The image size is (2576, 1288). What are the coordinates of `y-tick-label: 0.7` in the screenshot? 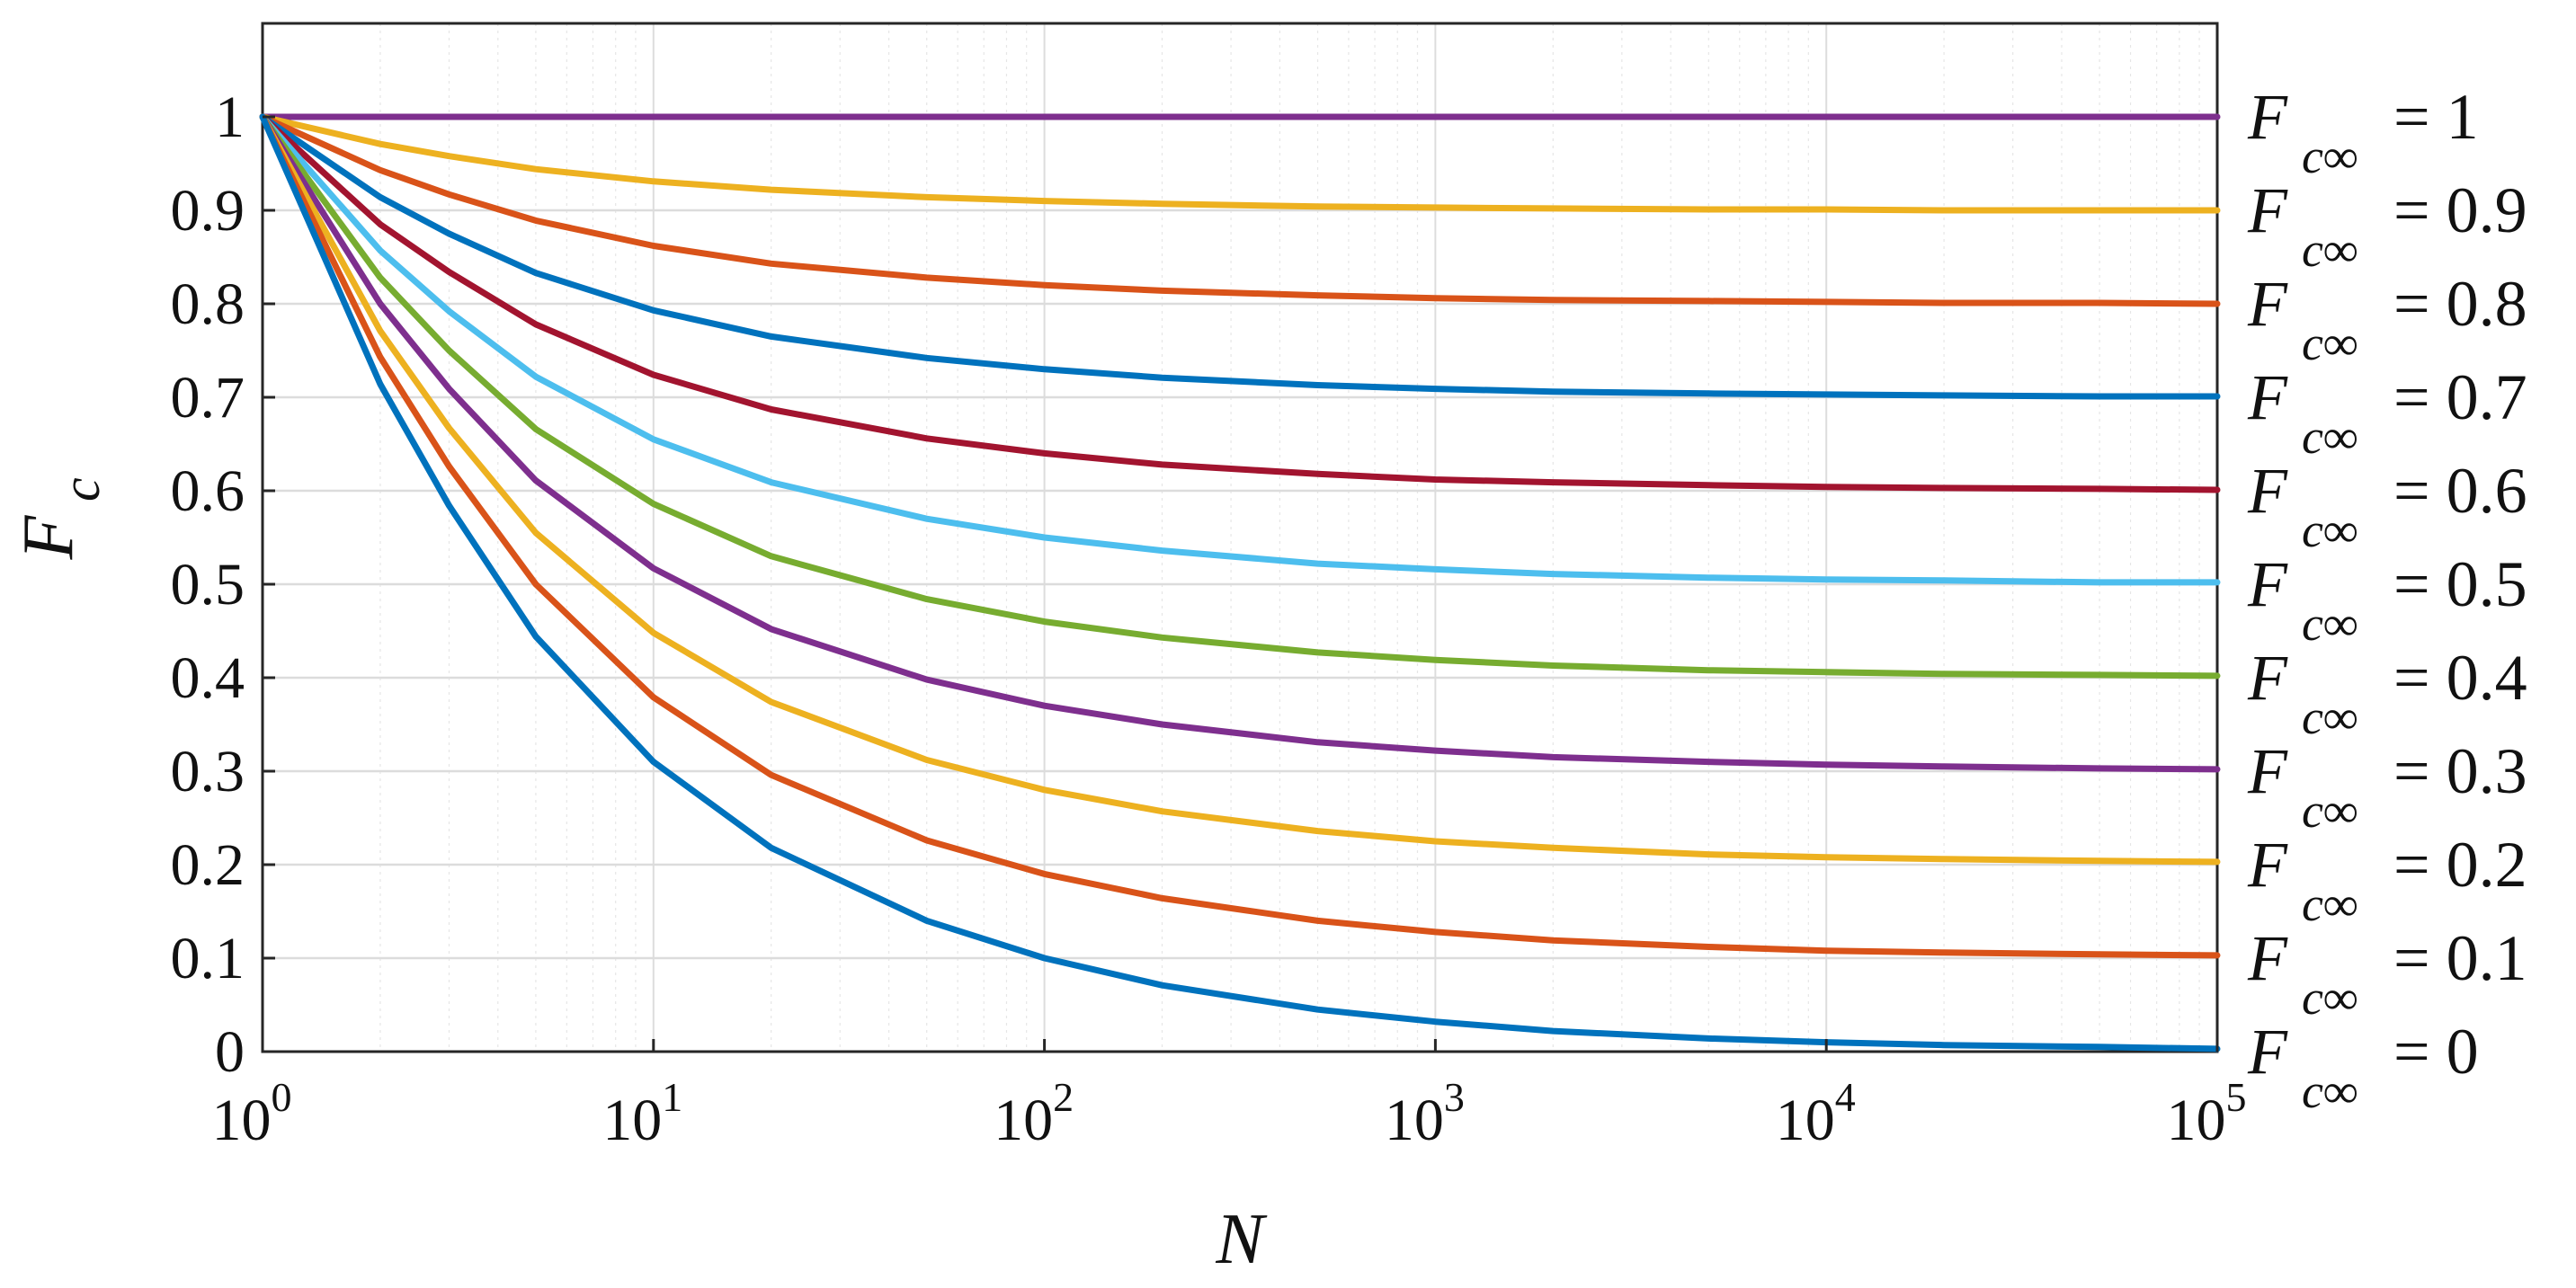 It's located at (208, 398).